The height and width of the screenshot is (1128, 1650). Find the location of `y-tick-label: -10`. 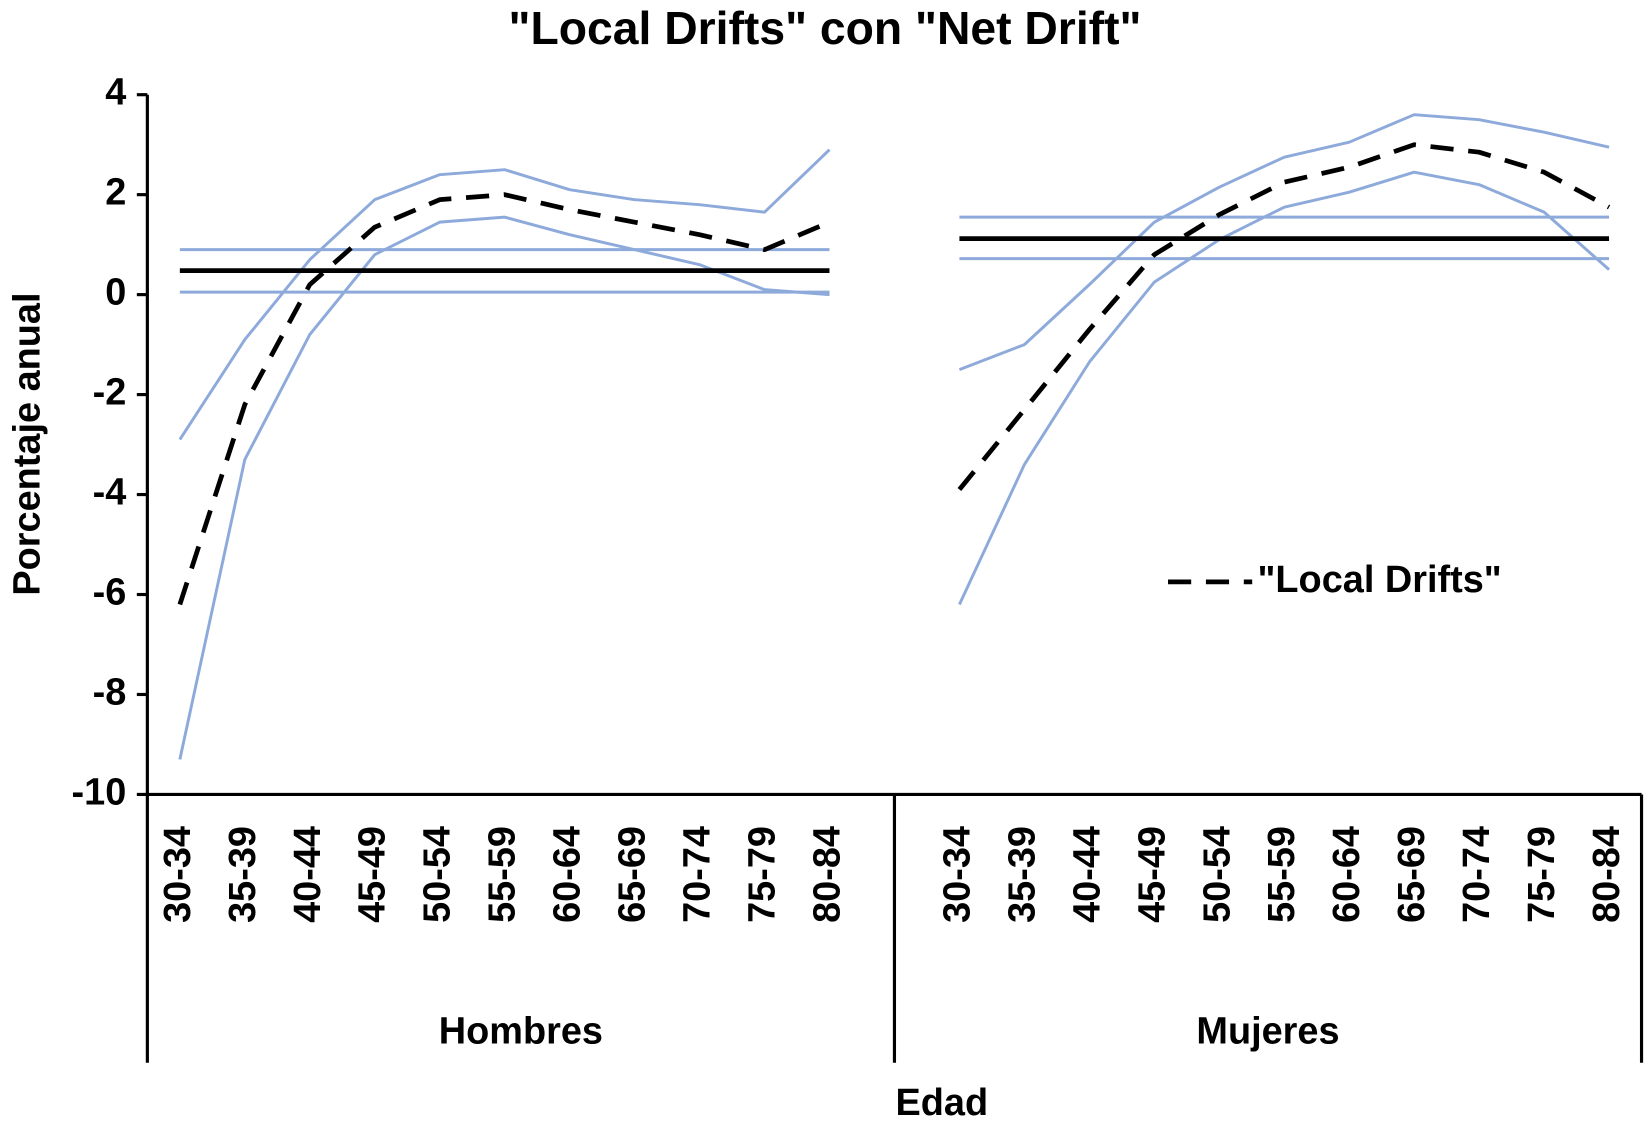

y-tick-label: -10 is located at coordinates (99, 792).